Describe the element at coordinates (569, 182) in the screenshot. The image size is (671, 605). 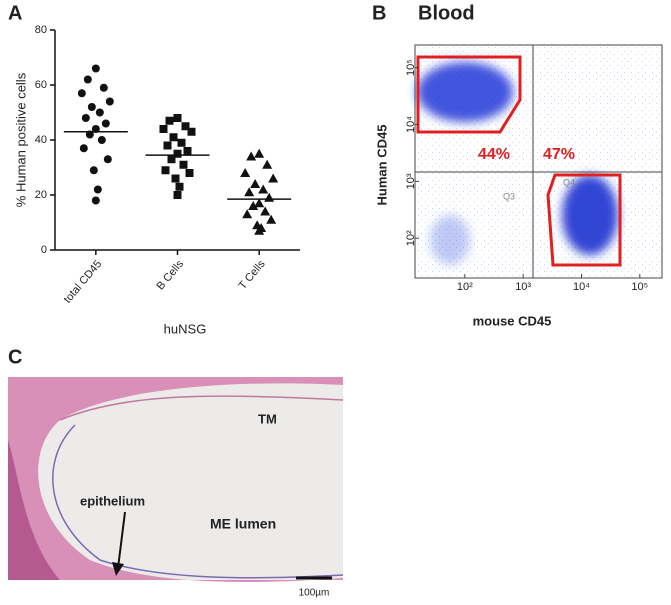
I see `quadrant-label: Q4` at that location.